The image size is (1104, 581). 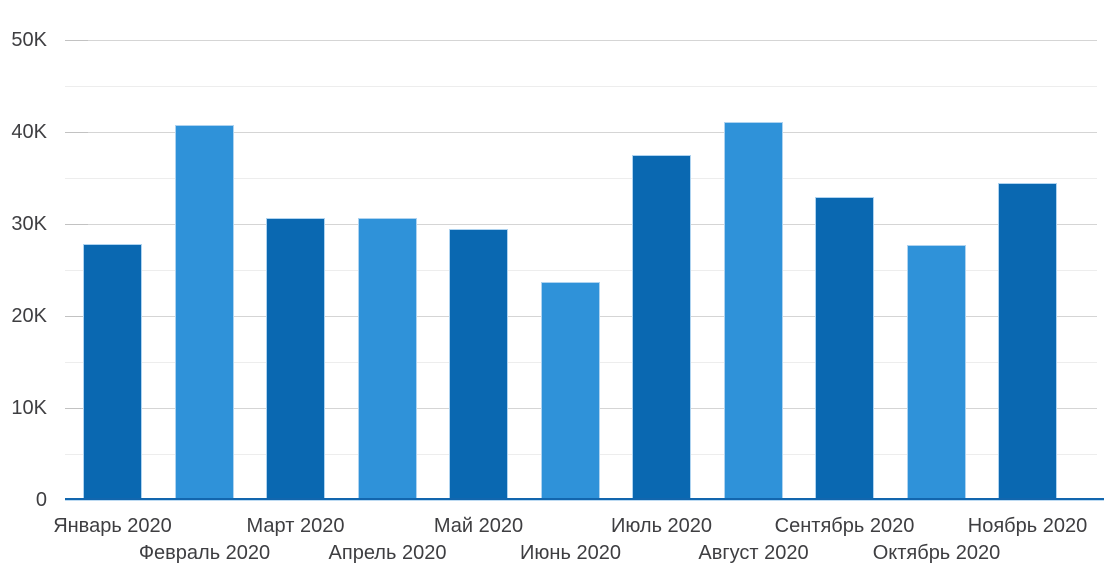 I want to click on x-tick-label-4: Апрель 2020, so click(x=387, y=553).